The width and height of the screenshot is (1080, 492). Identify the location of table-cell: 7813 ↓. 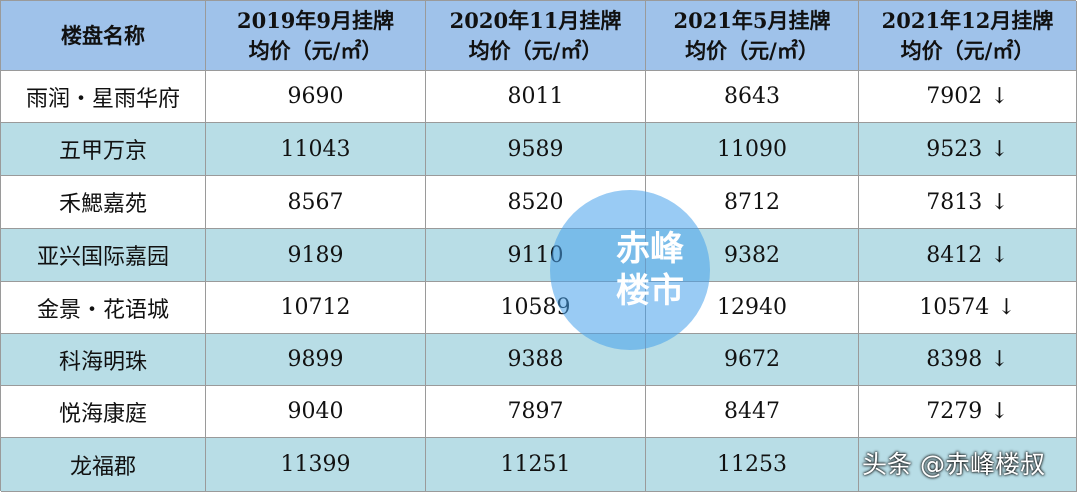
(968, 202).